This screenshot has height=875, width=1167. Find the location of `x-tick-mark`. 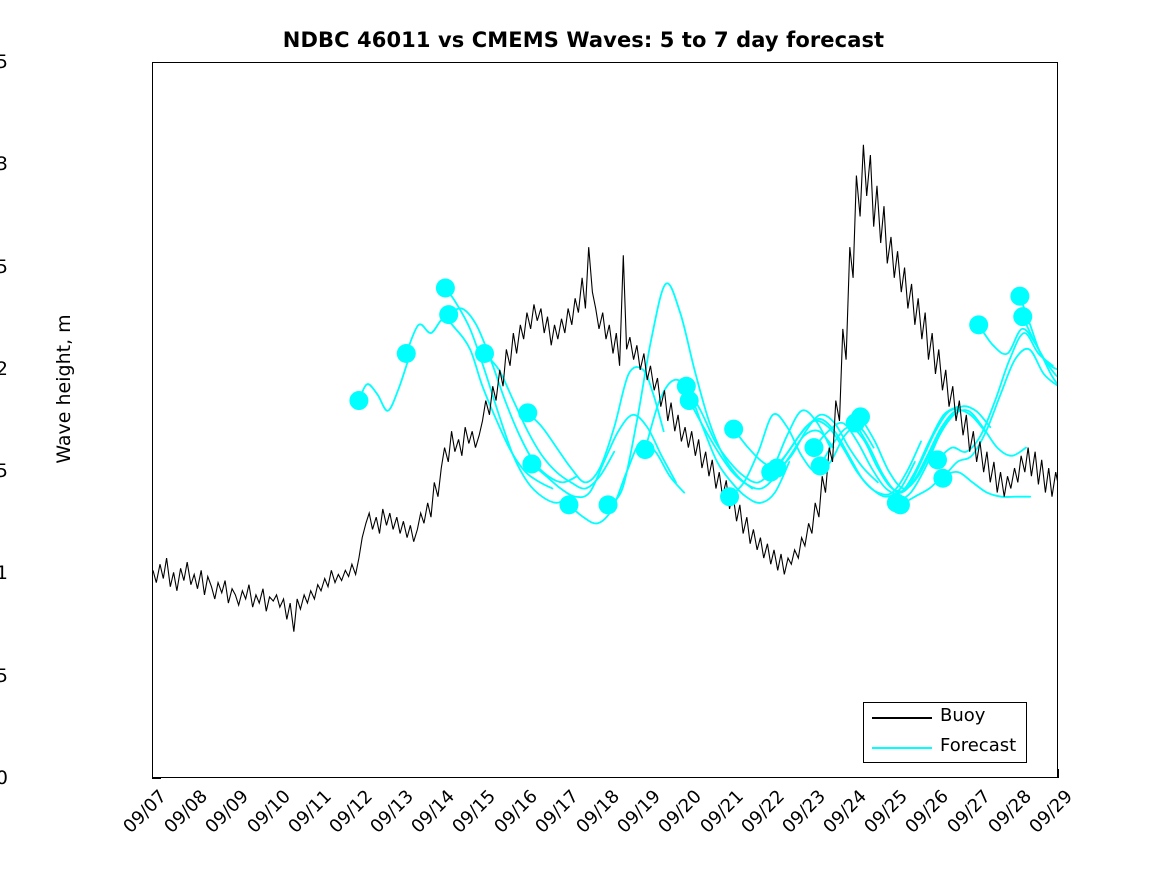

x-tick-mark is located at coordinates (1059, 773).